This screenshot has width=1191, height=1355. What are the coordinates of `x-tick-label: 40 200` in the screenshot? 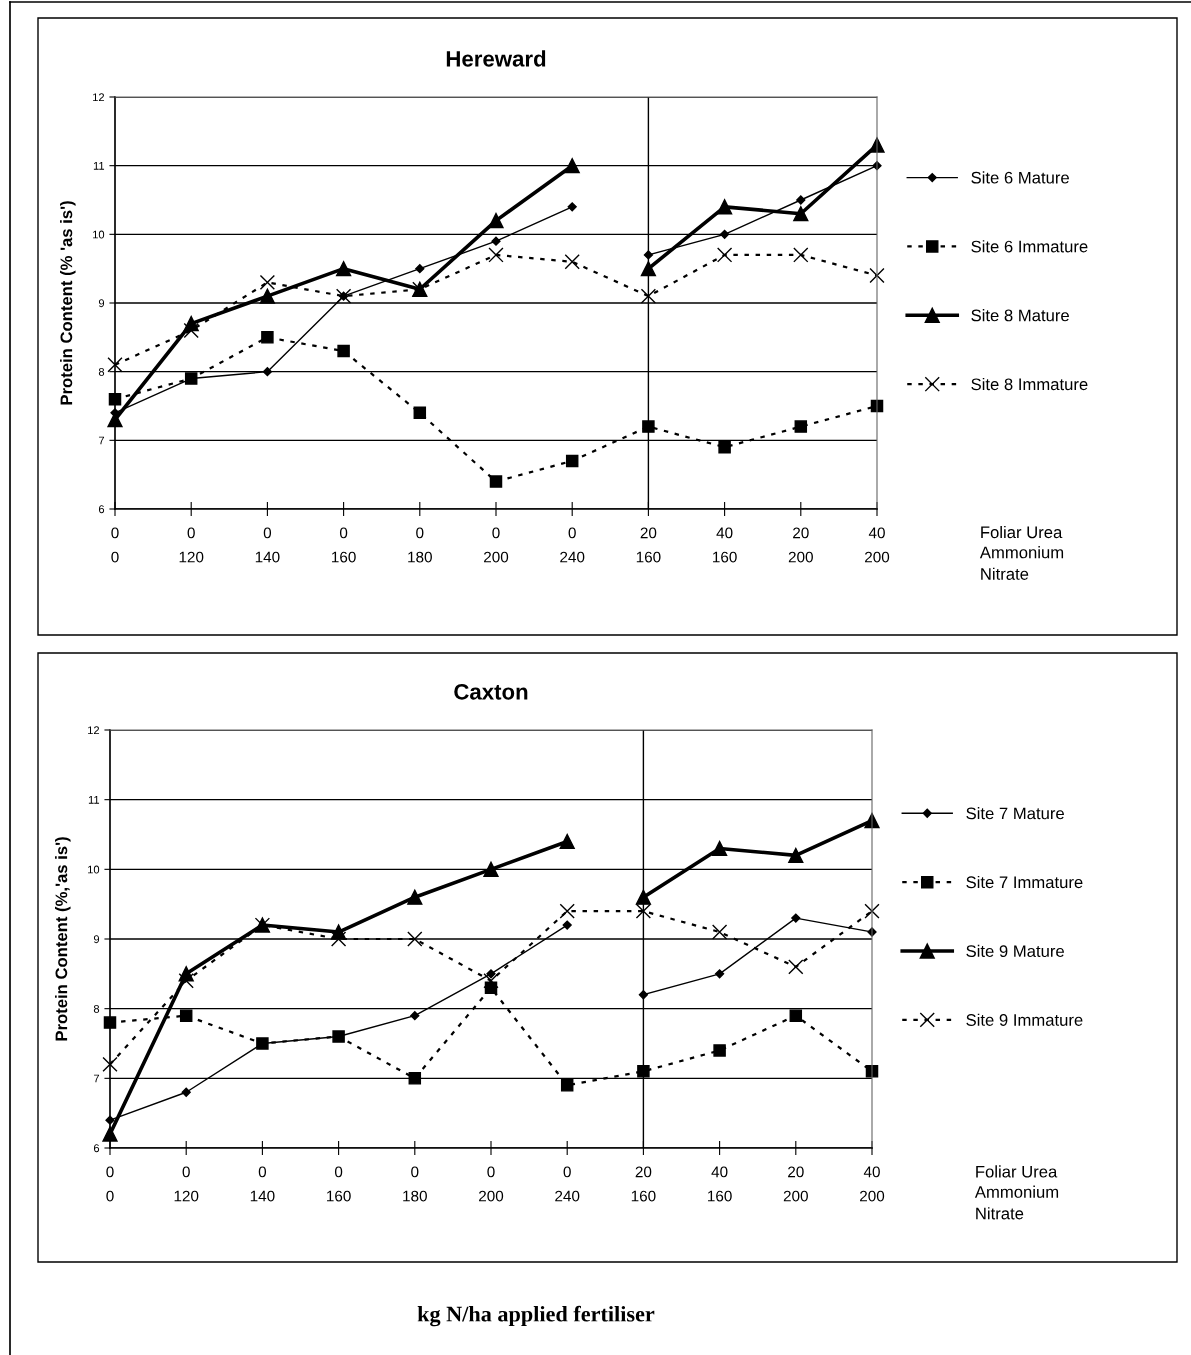 It's located at (872, 1184).